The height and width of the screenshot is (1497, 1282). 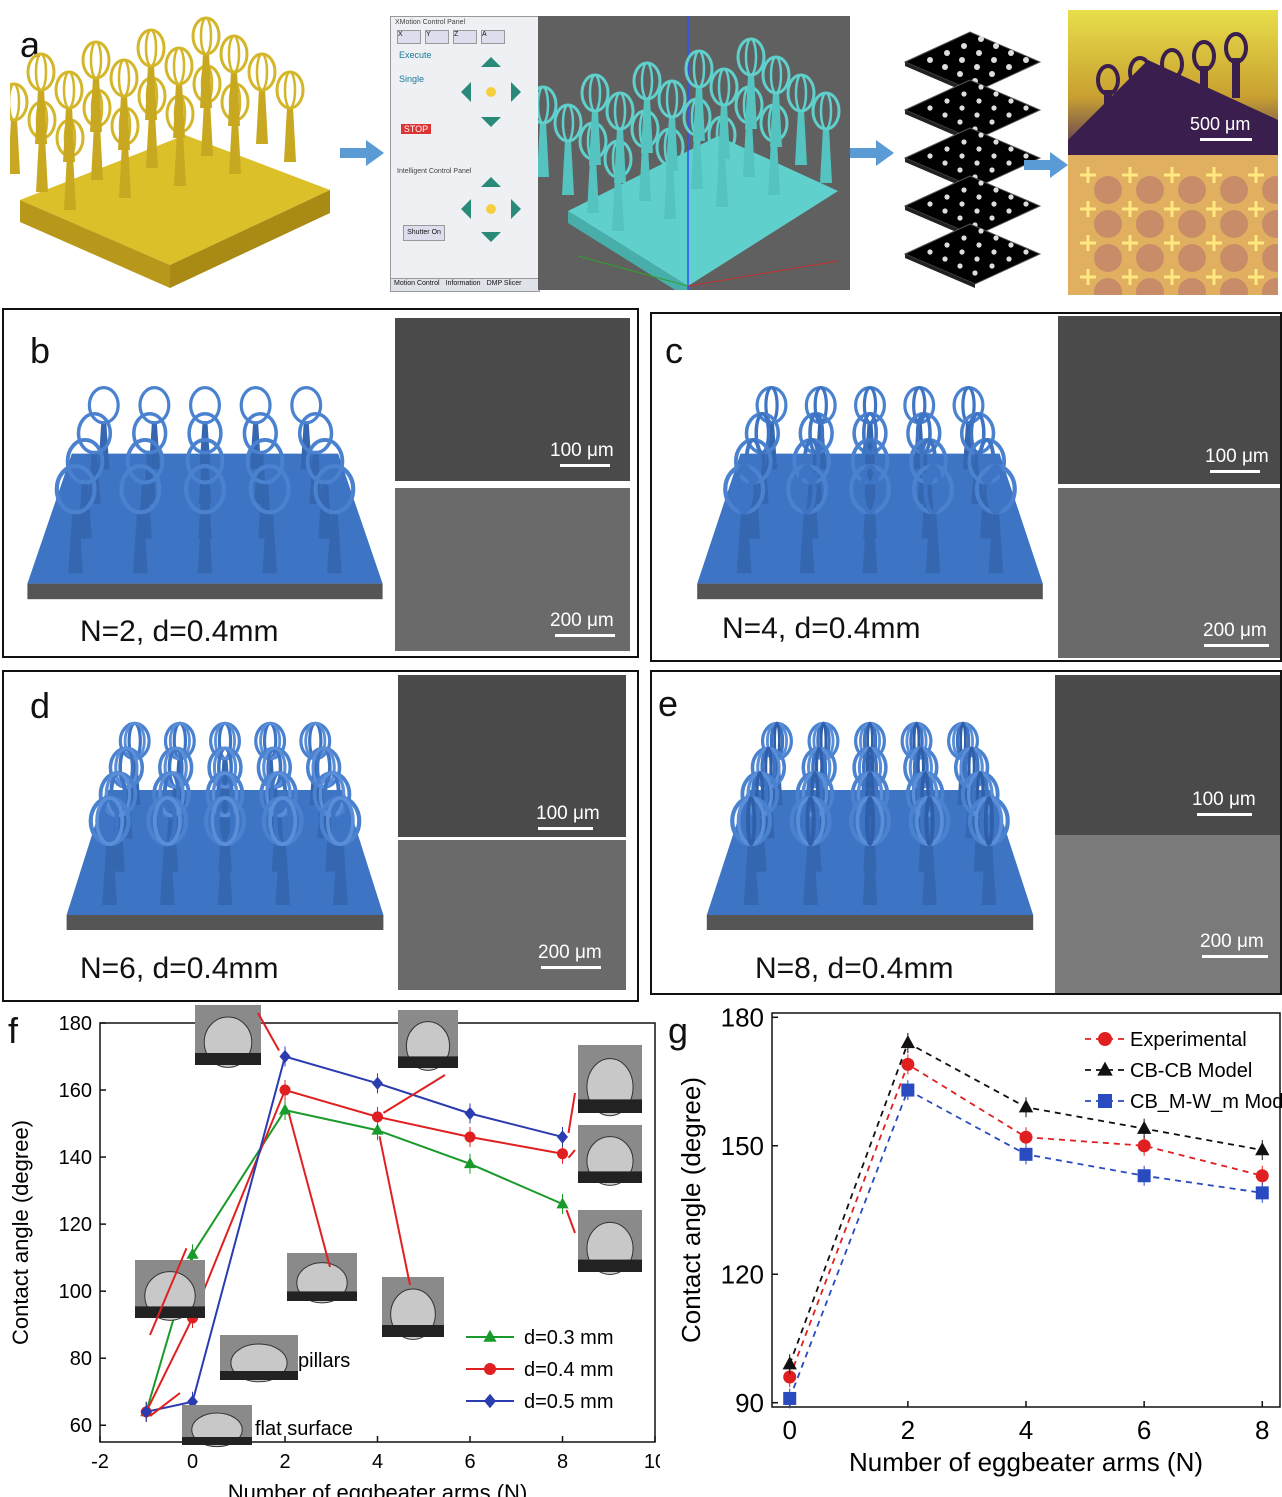 What do you see at coordinates (409, 37) in the screenshot?
I see `x-home-button: X` at bounding box center [409, 37].